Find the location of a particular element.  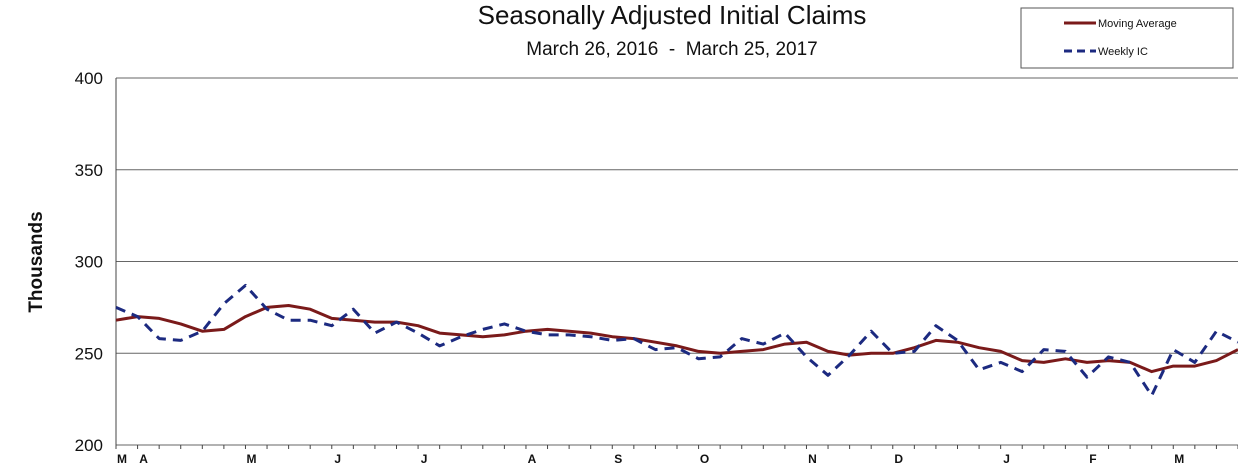

y-tick-label: 250 is located at coordinates (89, 353).